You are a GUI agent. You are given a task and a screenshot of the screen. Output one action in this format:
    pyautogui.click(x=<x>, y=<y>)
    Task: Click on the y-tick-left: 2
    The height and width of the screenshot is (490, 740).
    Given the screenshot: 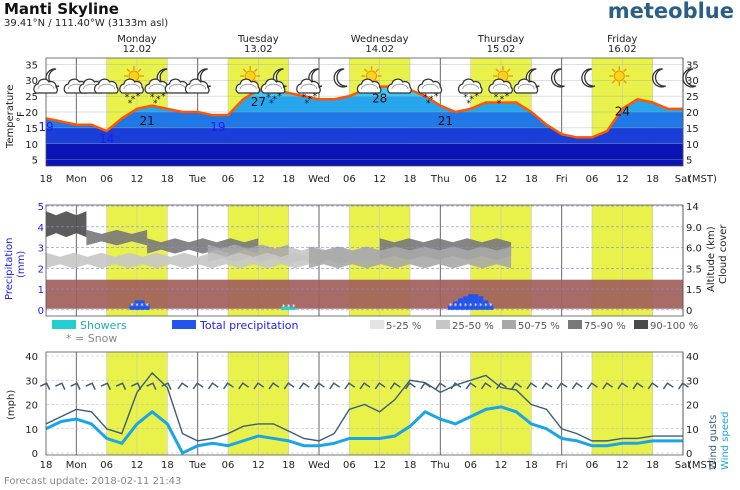 What is the action you would take?
    pyautogui.click(x=41, y=269)
    